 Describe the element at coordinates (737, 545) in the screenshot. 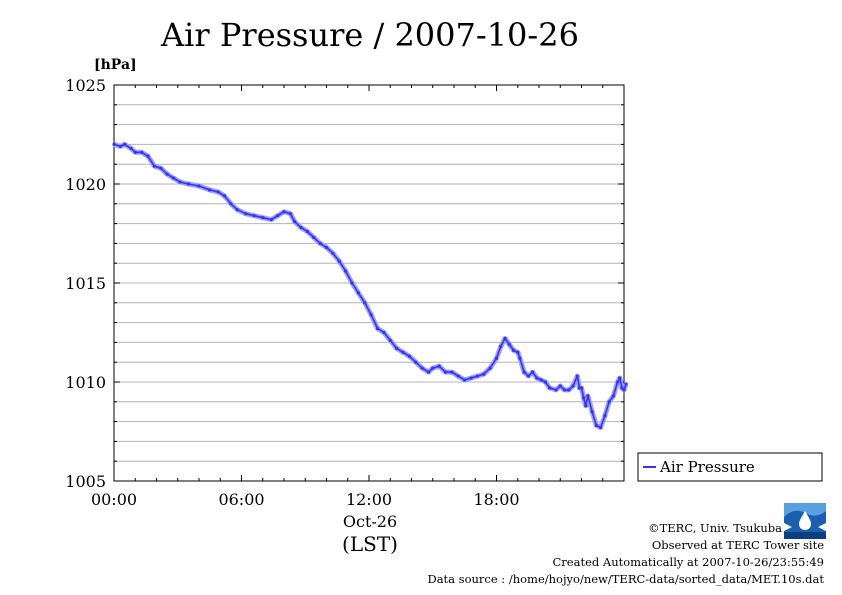

I see `observation-site-text: Observed at TERC Tower site` at that location.